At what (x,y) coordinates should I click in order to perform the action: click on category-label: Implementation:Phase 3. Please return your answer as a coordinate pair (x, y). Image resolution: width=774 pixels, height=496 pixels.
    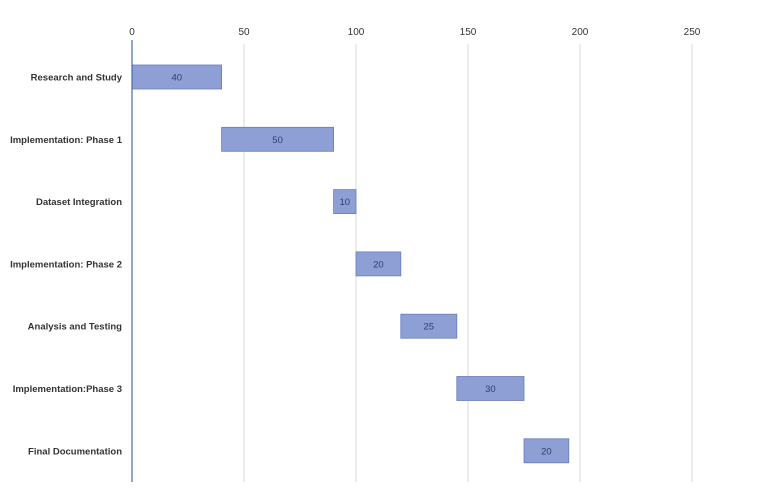
    Looking at the image, I should click on (67, 389).